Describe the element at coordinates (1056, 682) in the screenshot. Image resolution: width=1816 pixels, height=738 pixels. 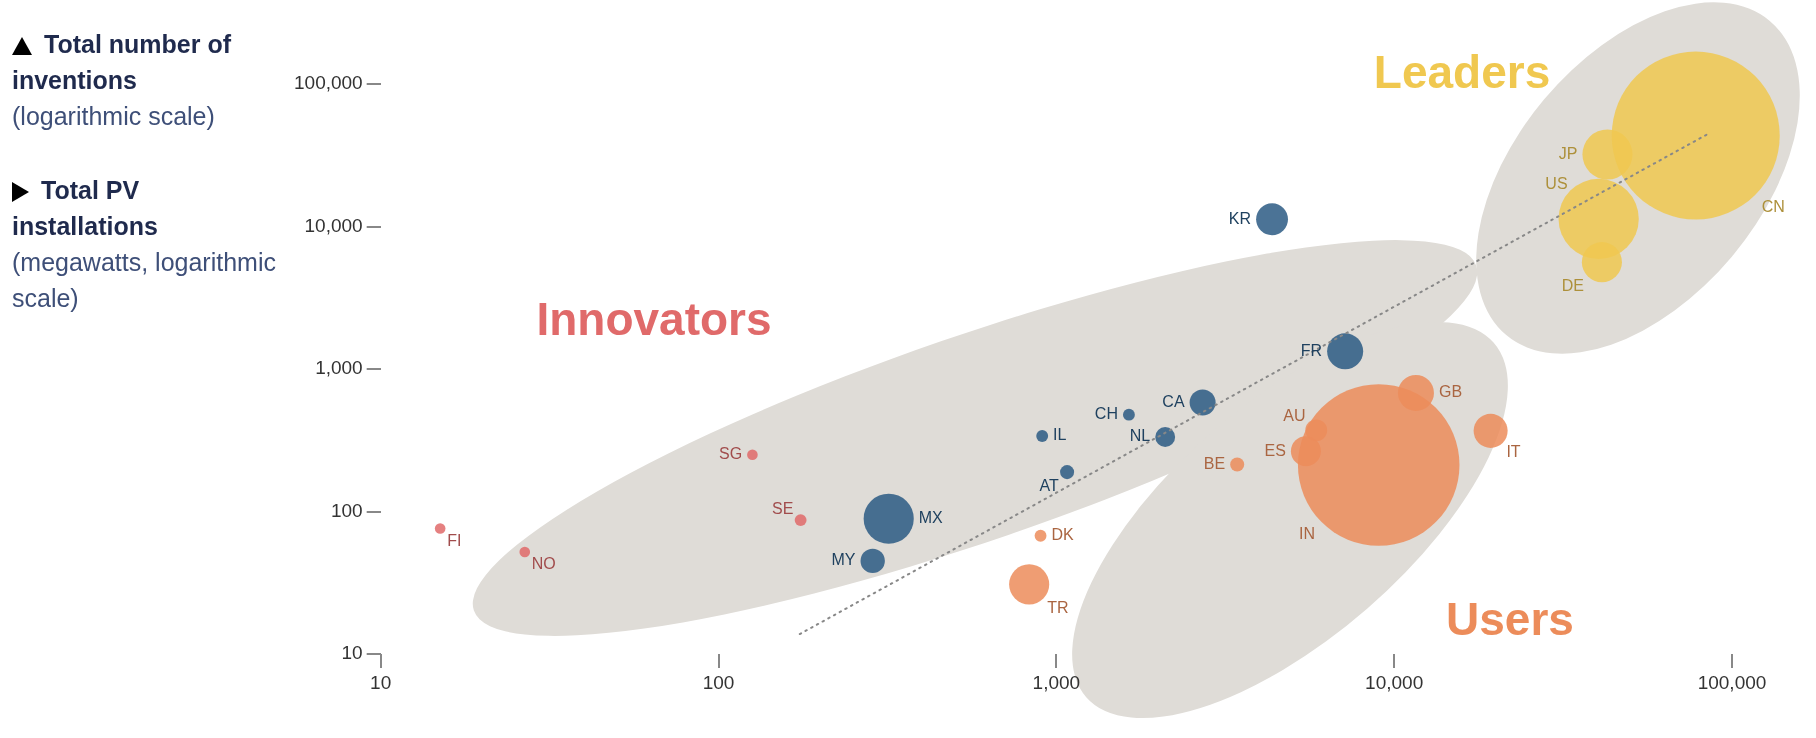
I see `x-tick-label: 1,000` at that location.